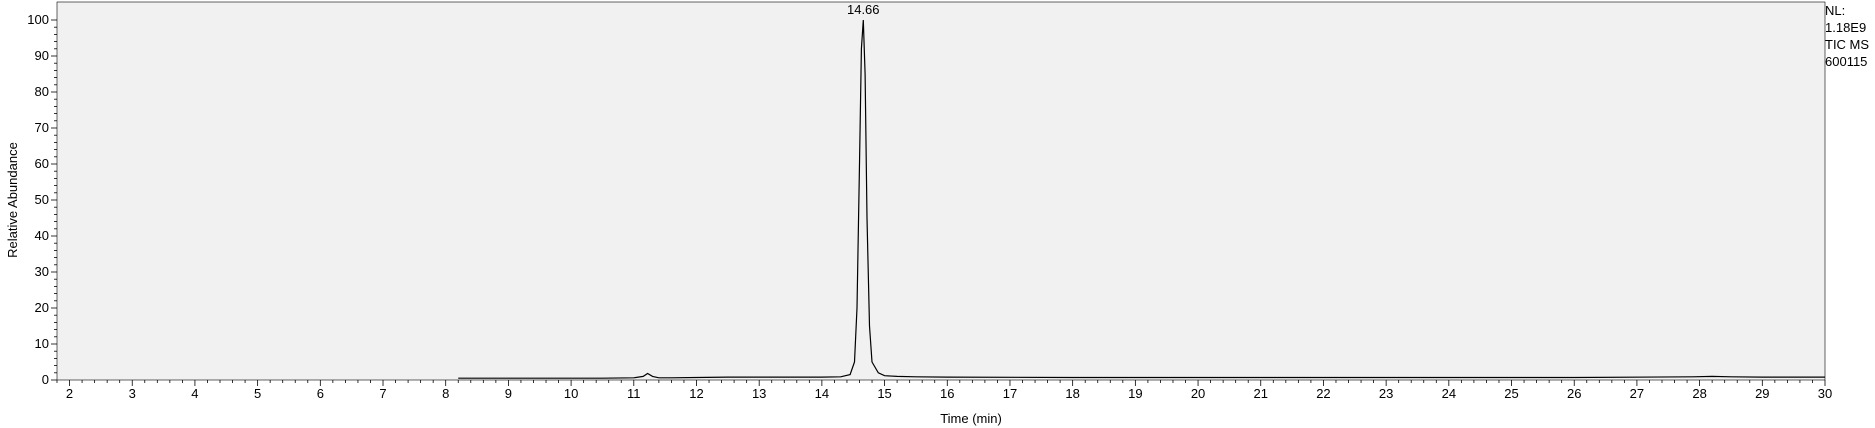  I want to click on y-tick-label: 40, so click(42, 235).